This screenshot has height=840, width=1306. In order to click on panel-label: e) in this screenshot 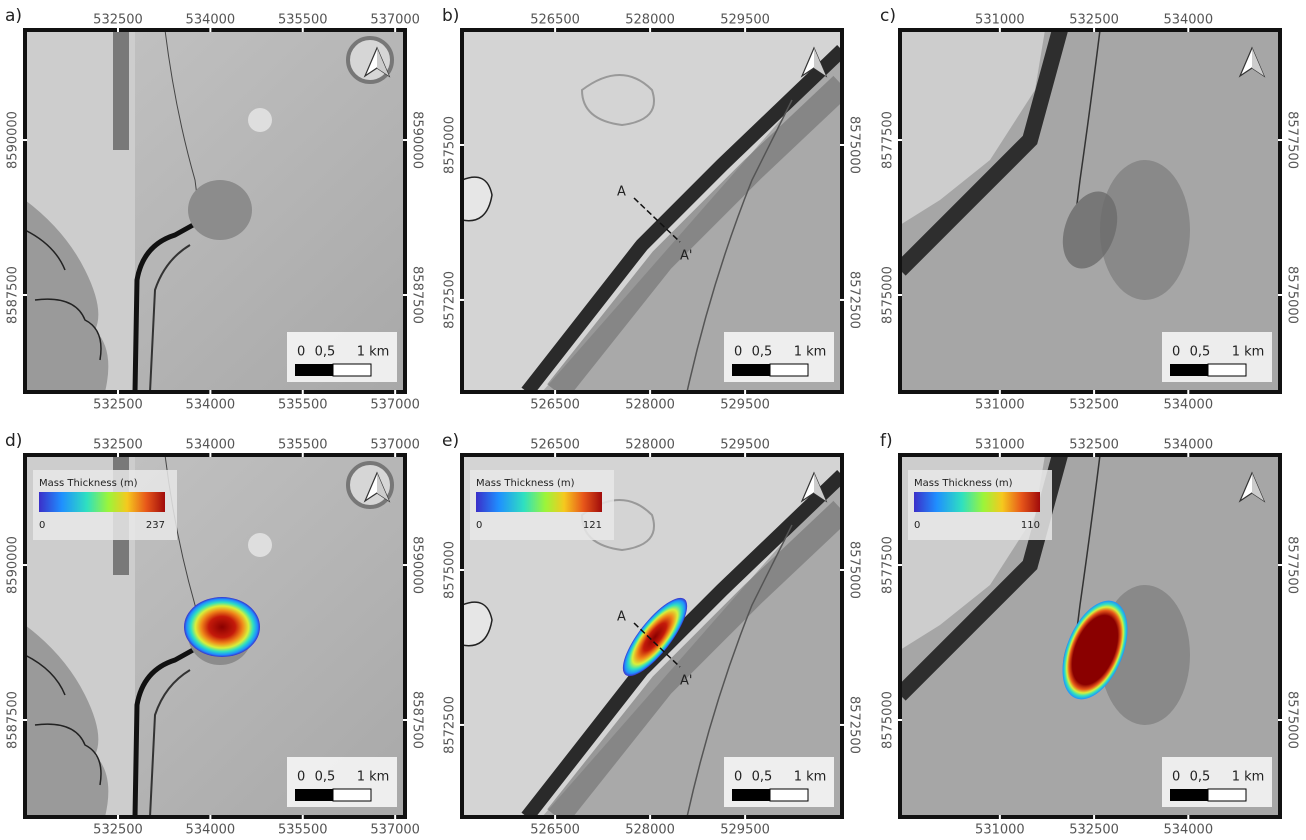, I will do `click(450, 441)`.